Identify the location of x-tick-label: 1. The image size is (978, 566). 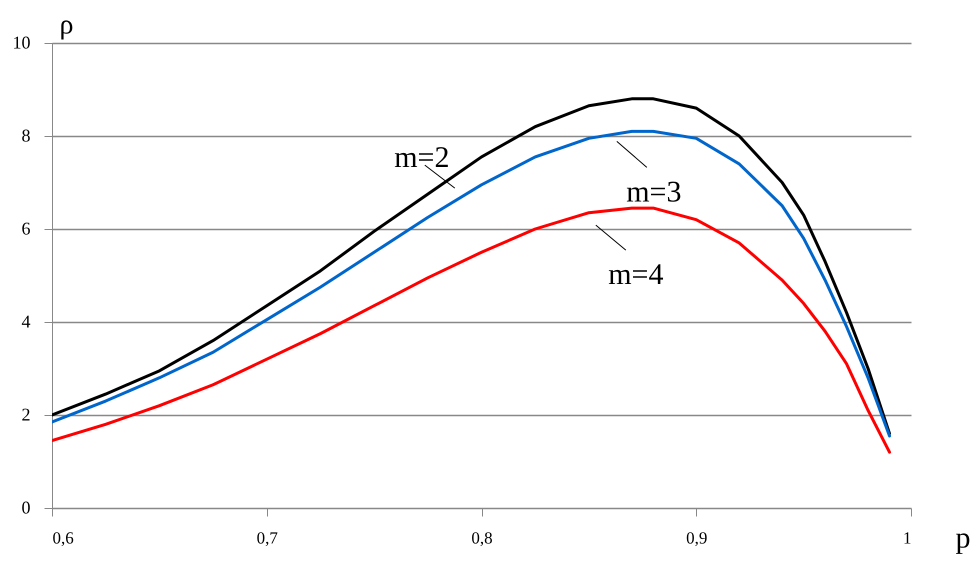
(907, 538).